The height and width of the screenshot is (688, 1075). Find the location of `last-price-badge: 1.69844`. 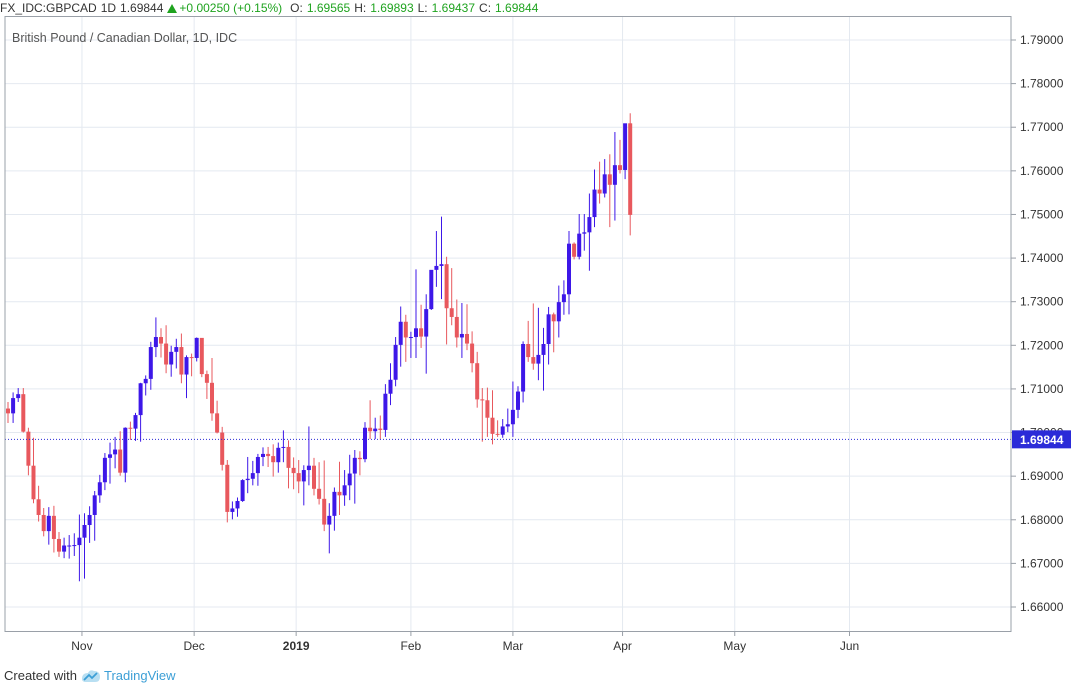

last-price-badge: 1.69844 is located at coordinates (1041, 439).